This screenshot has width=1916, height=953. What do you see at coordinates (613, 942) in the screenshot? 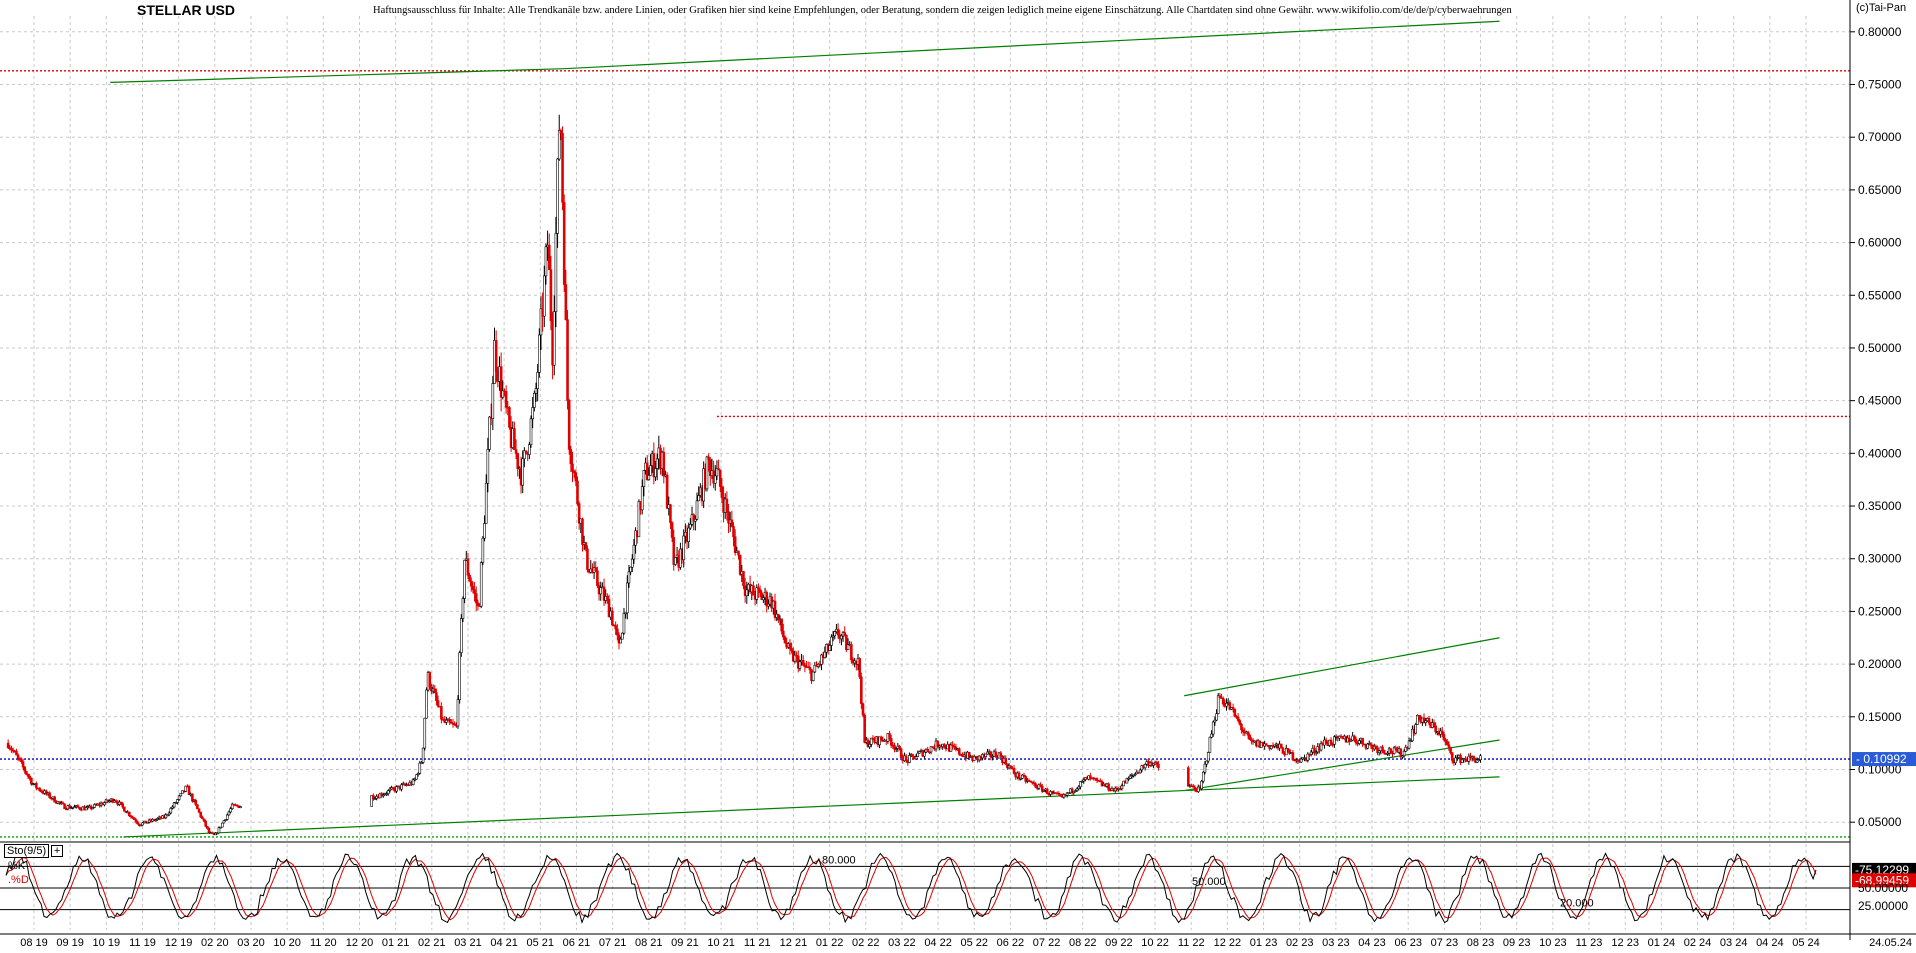
I see `x-tick-label: 07 21` at bounding box center [613, 942].